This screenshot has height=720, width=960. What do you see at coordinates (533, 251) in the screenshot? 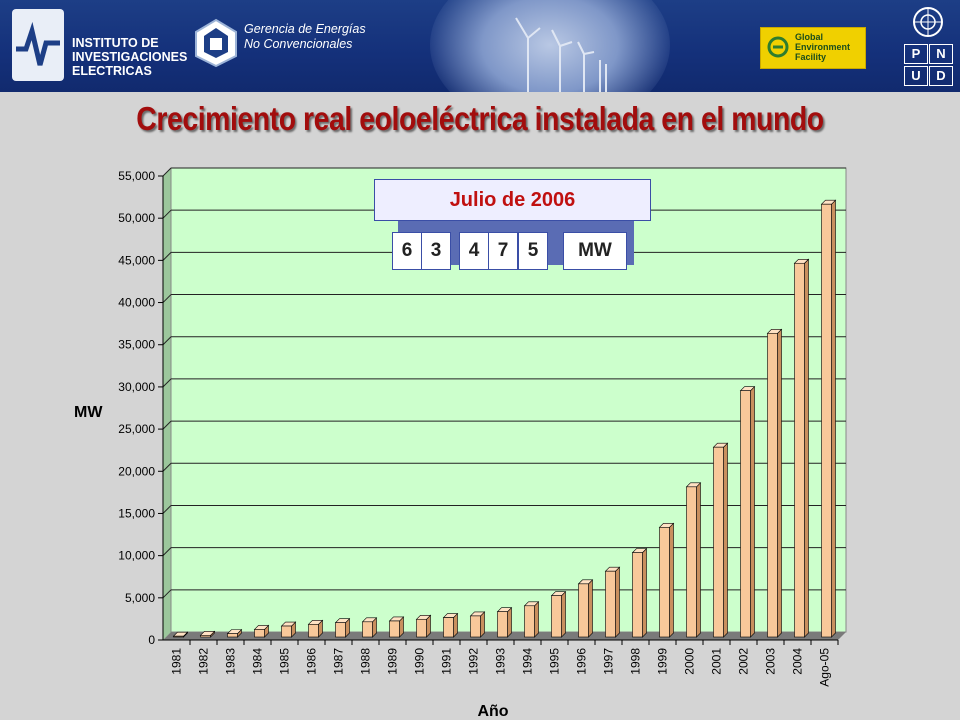
I see `counter-digit: 5` at bounding box center [533, 251].